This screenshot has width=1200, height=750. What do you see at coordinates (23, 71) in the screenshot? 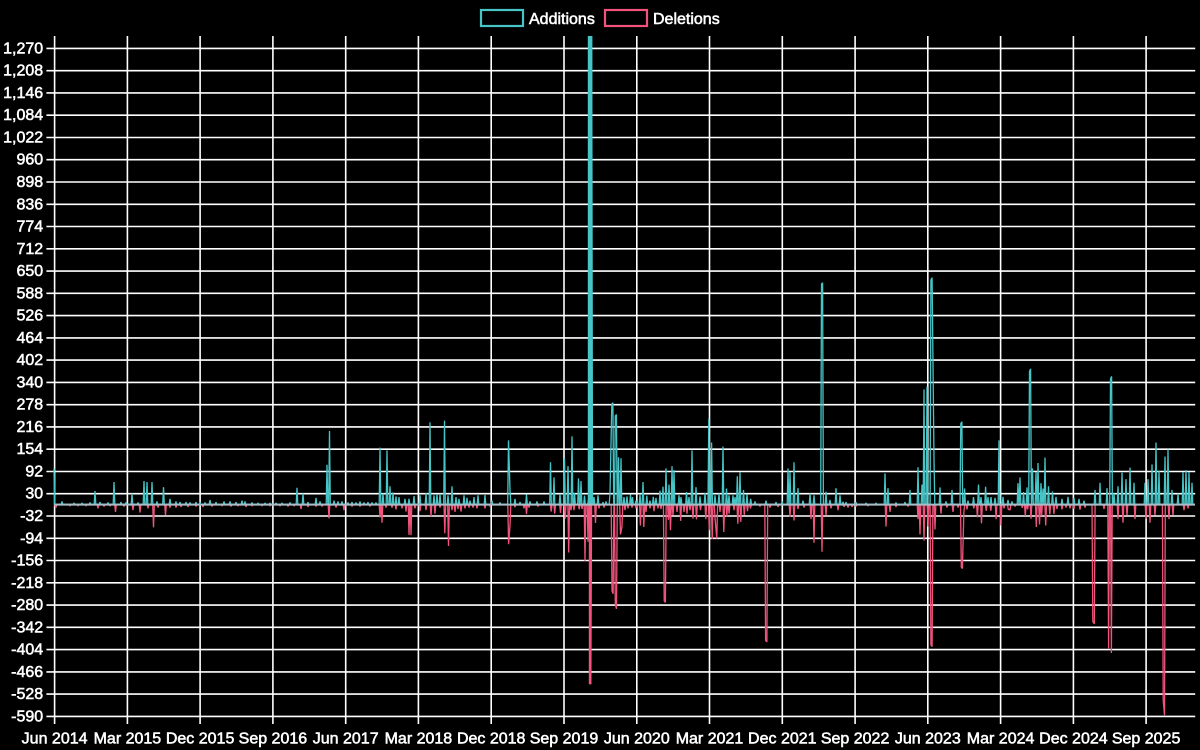
I see `svg-text: 1,208` at bounding box center [23, 71].